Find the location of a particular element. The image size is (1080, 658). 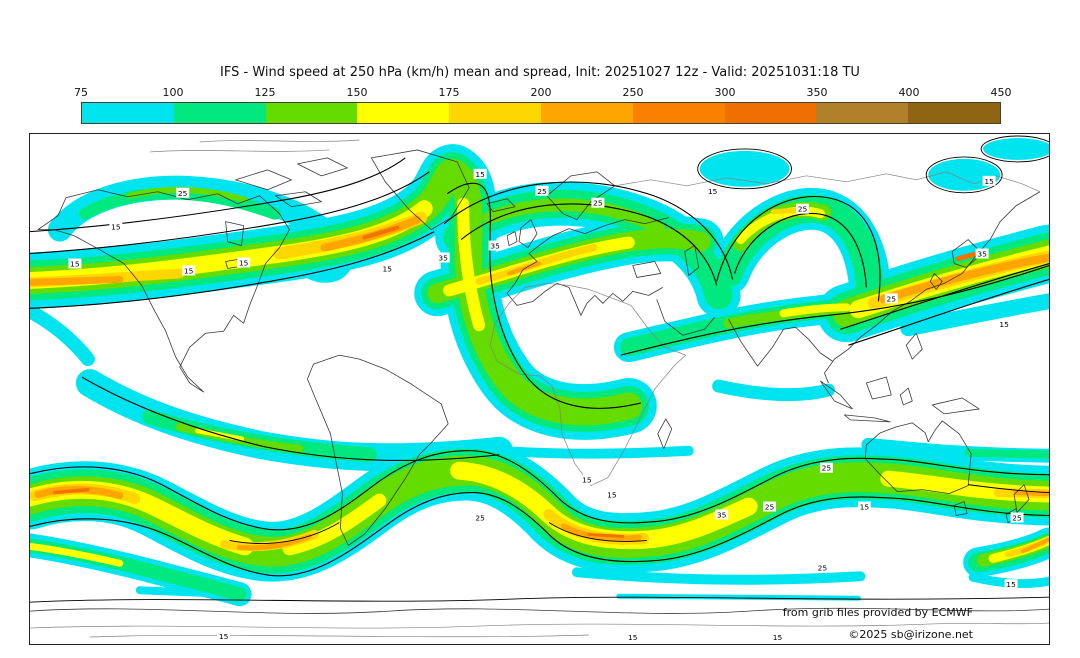

colorbar-tick-labels: 75 100 125 150 175 200 250 300 350 400 450 is located at coordinates (543, 93).